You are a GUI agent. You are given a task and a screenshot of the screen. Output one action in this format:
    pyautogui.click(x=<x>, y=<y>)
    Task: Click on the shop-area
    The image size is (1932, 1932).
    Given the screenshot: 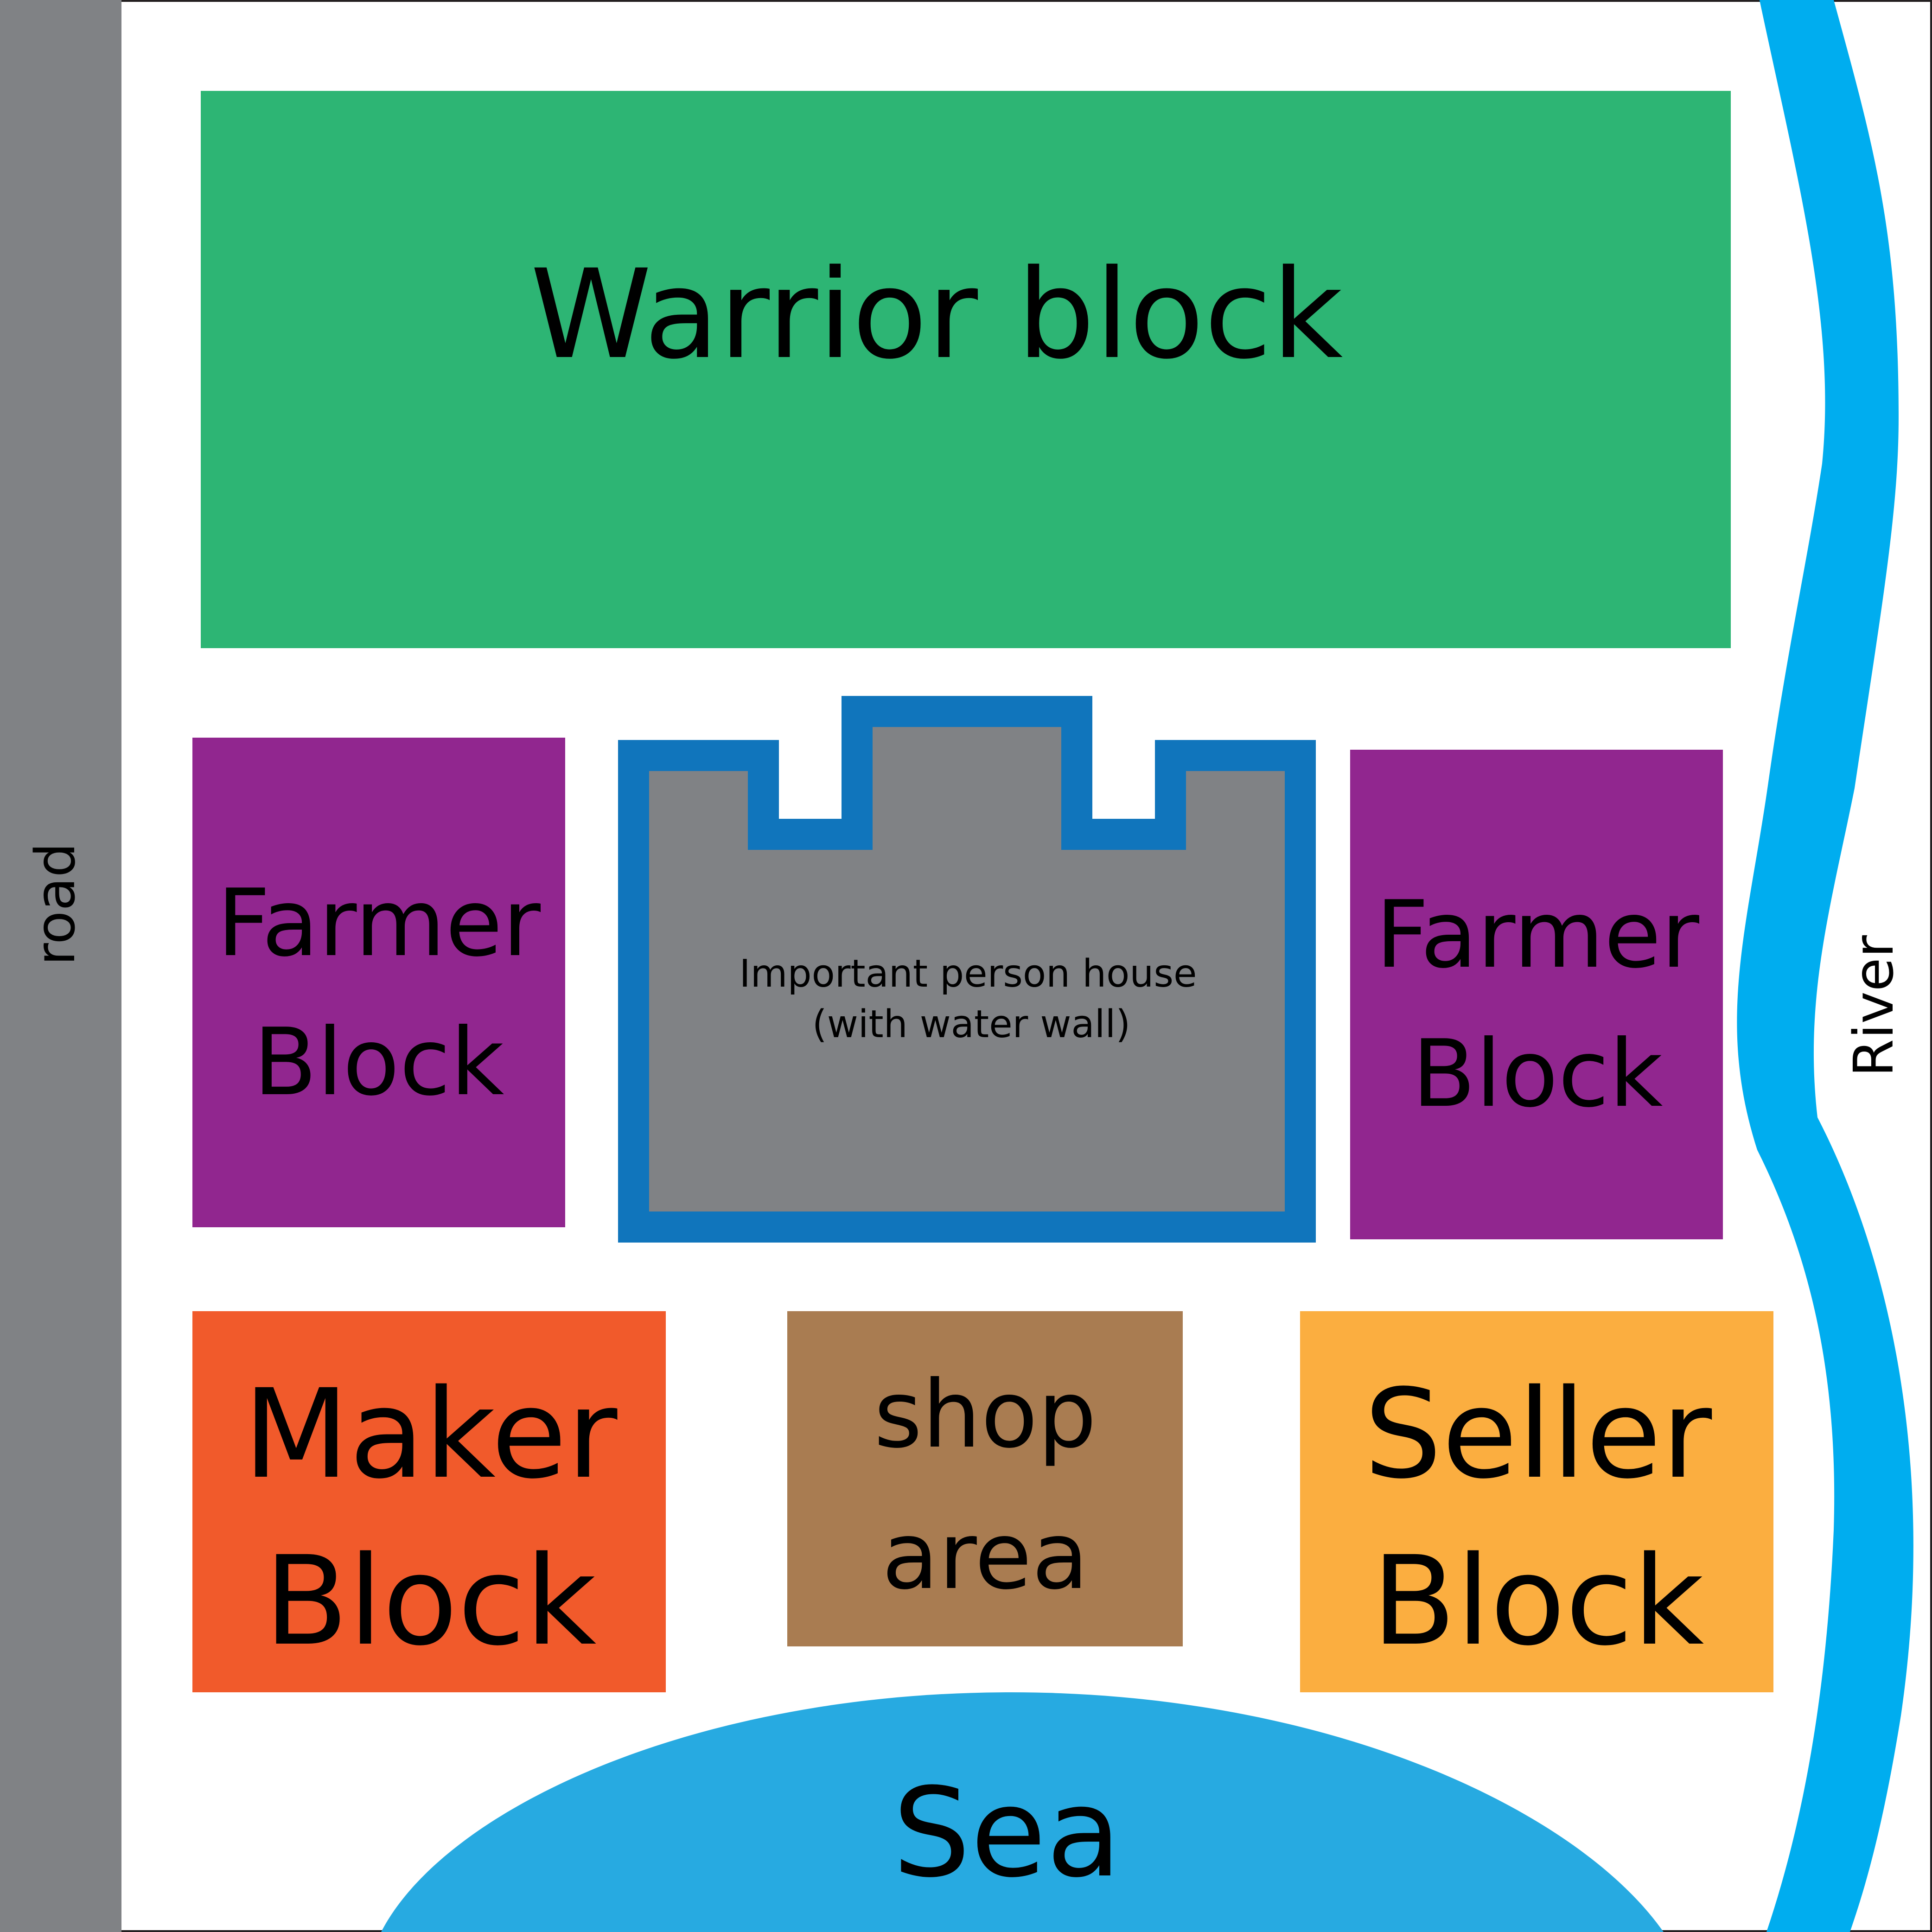 What is the action you would take?
    pyautogui.click(x=985, y=1478)
    